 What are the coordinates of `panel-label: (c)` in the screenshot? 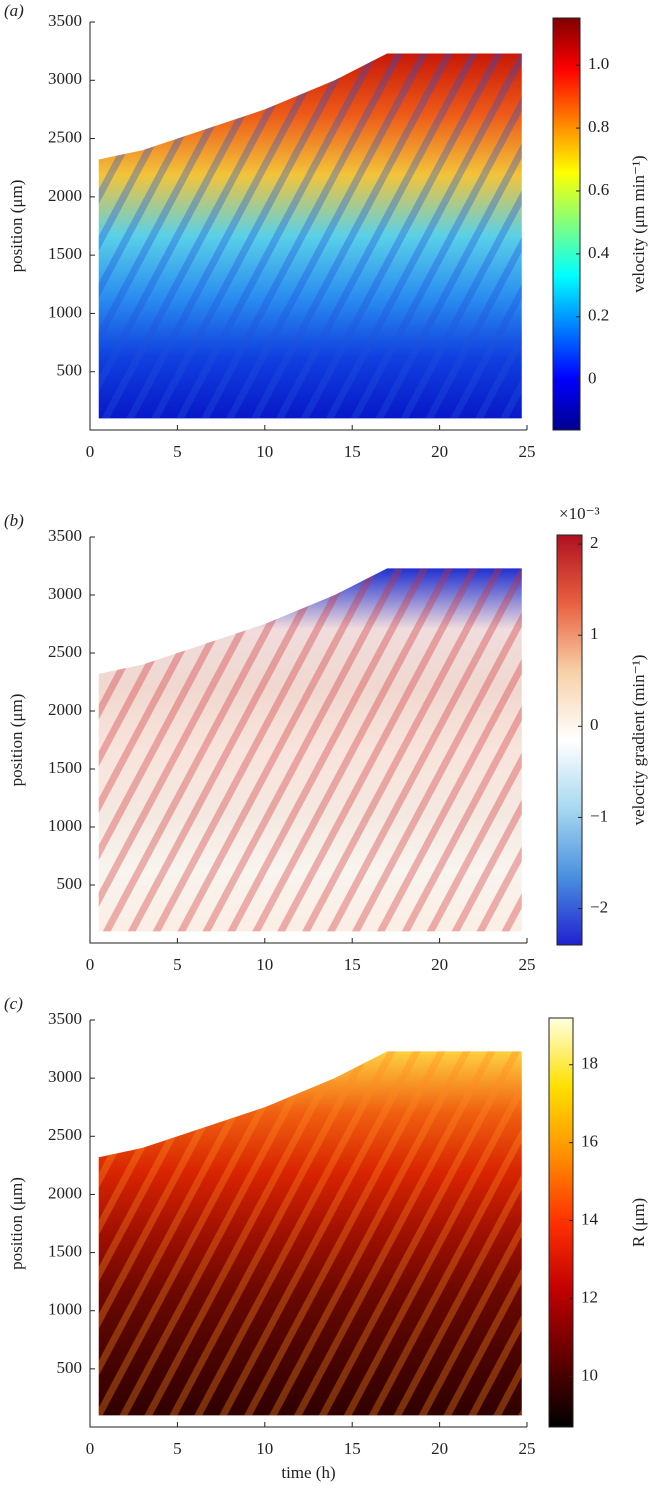 It's located at (13, 1003).